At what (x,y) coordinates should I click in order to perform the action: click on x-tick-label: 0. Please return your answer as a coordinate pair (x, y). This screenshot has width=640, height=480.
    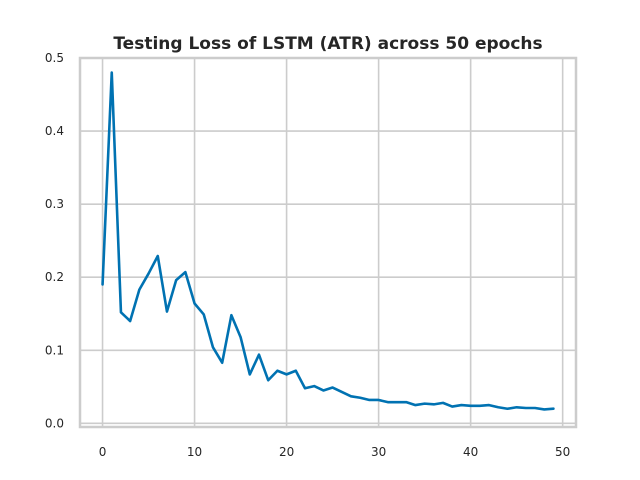
    Looking at the image, I should click on (103, 452).